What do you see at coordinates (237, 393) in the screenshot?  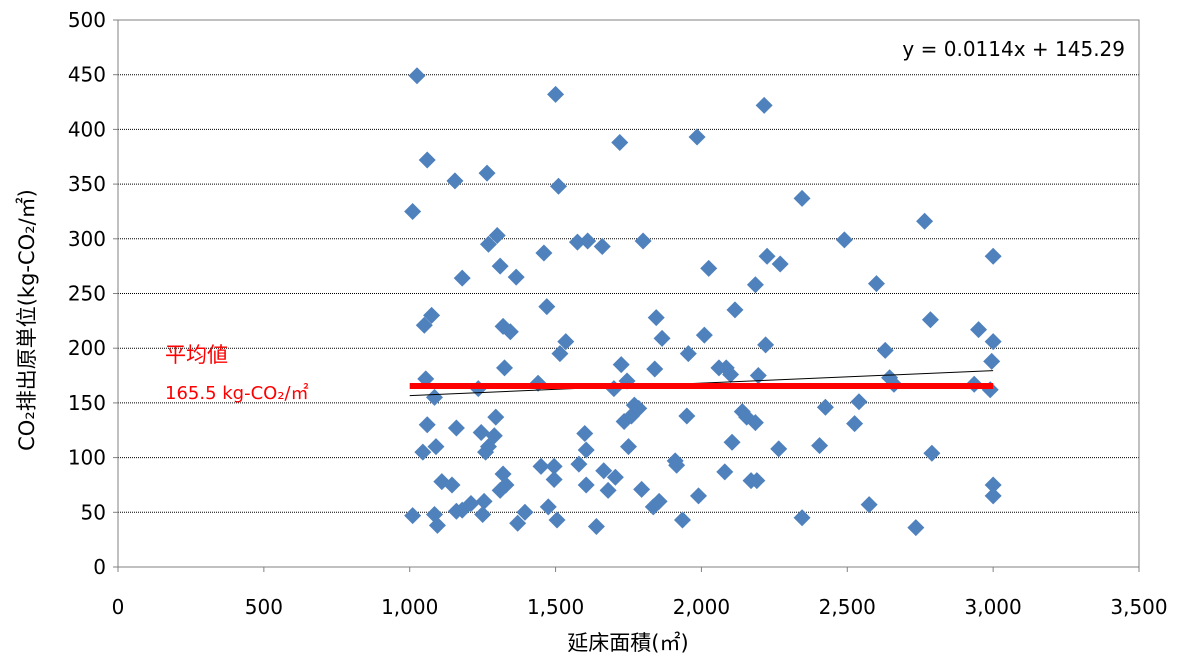 I see `average-value-label: 165.5 kg-CO₂/㎡` at bounding box center [237, 393].